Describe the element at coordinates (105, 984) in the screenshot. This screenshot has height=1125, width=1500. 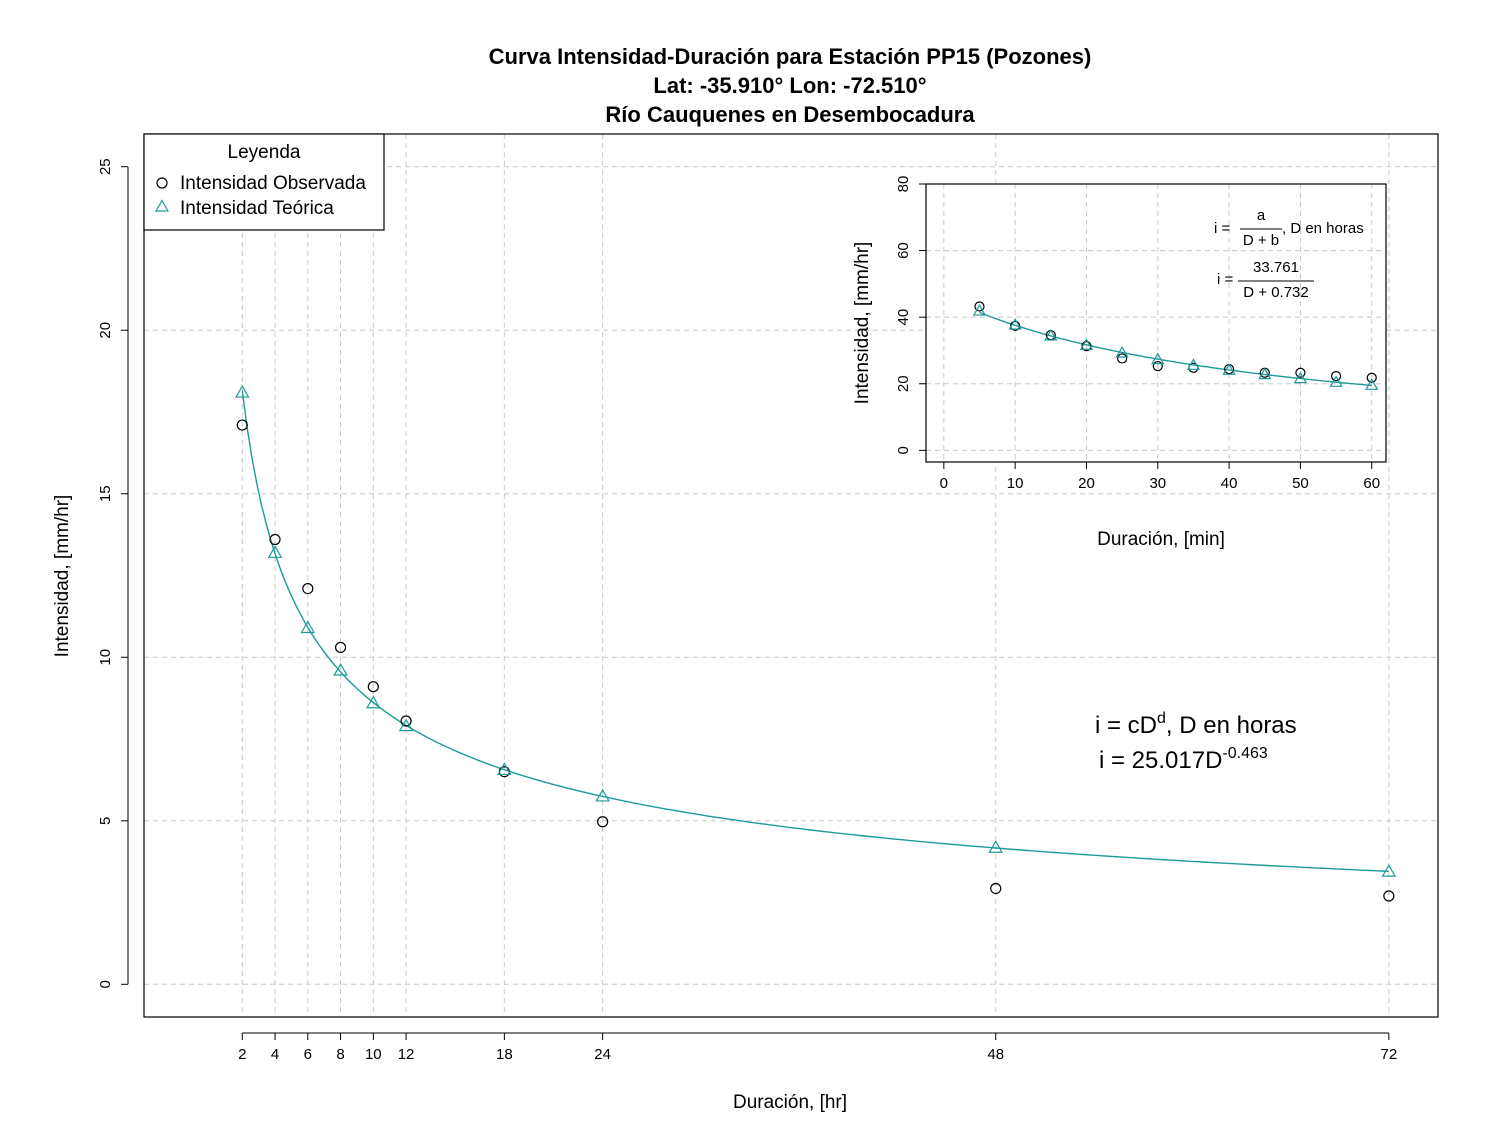
I see `main-y-tick-label: 0` at that location.